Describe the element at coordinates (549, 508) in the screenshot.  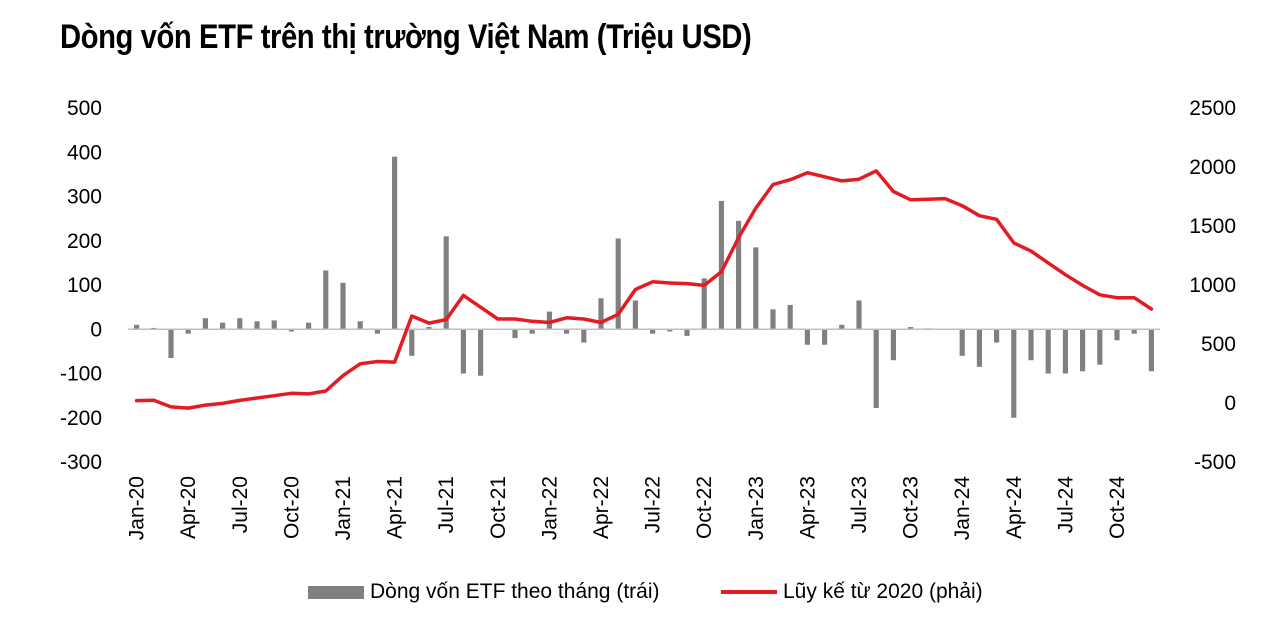
I see `x-tick-label: Jan-22` at that location.